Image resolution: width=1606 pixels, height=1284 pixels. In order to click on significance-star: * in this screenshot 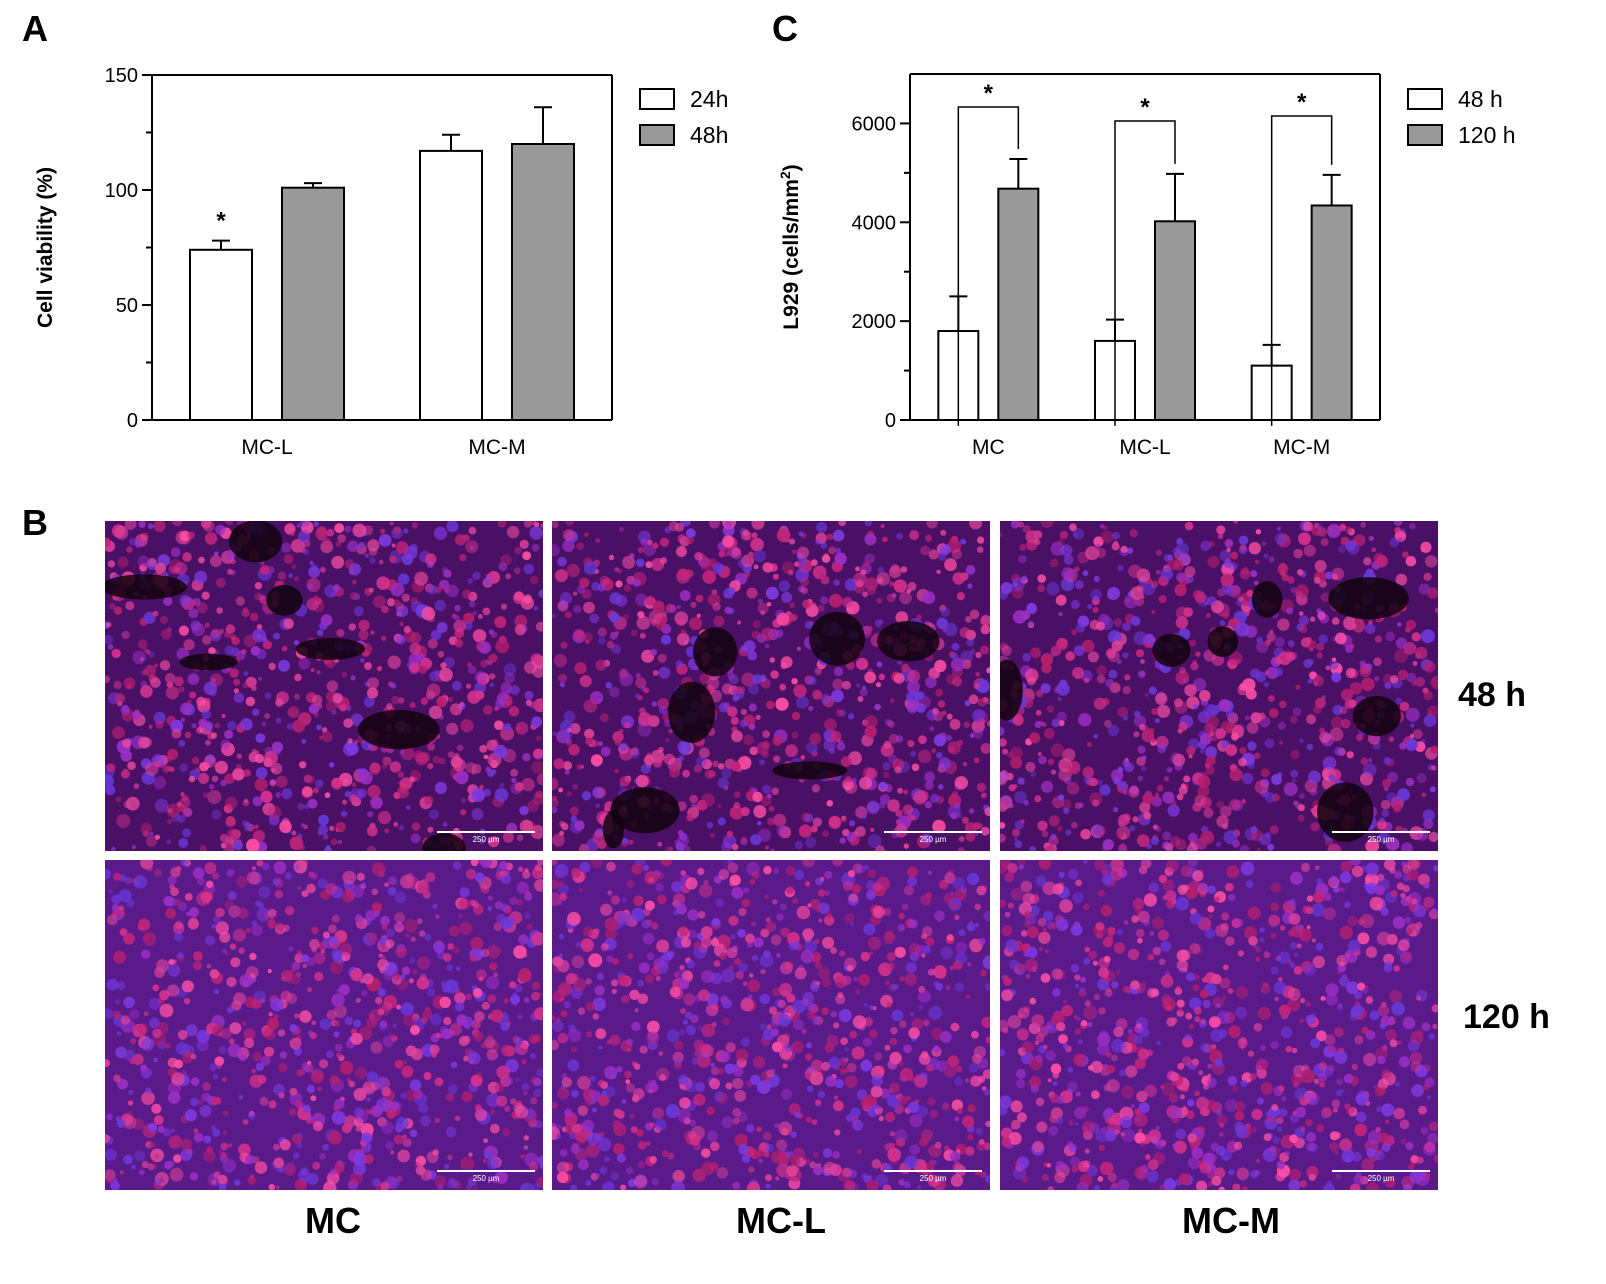, I will do `click(221, 221)`.